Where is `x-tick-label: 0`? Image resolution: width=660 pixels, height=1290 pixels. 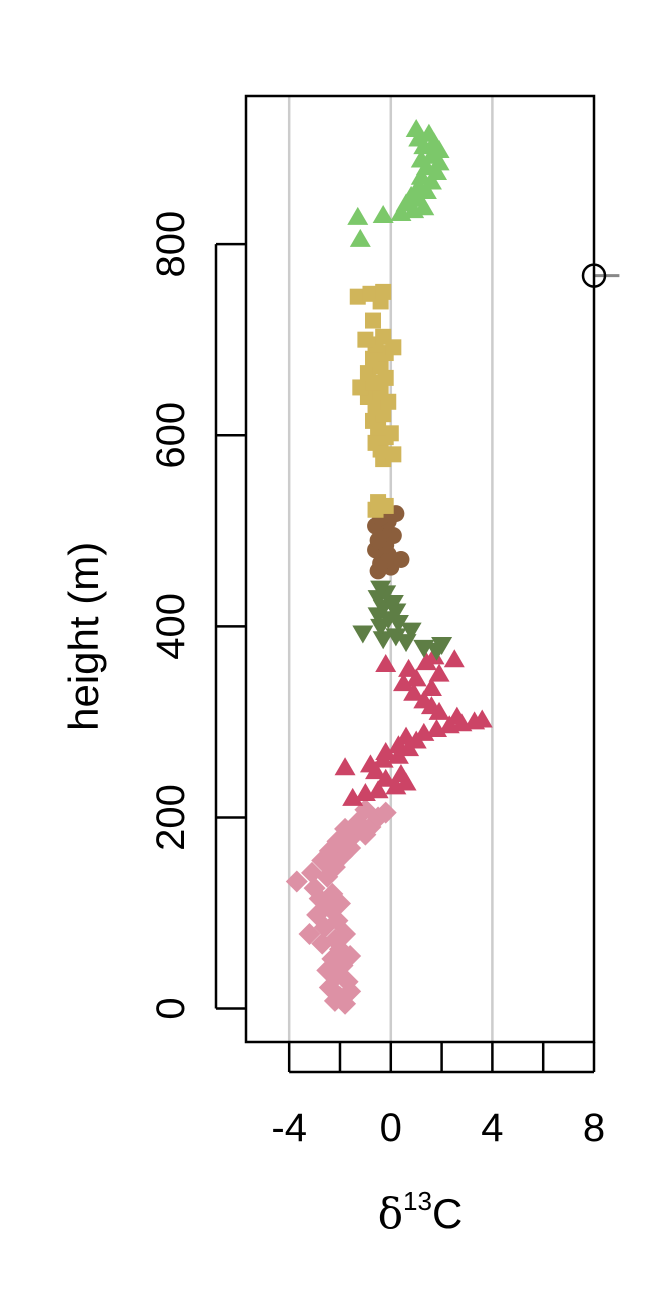 x-tick-label: 0 is located at coordinates (391, 1128).